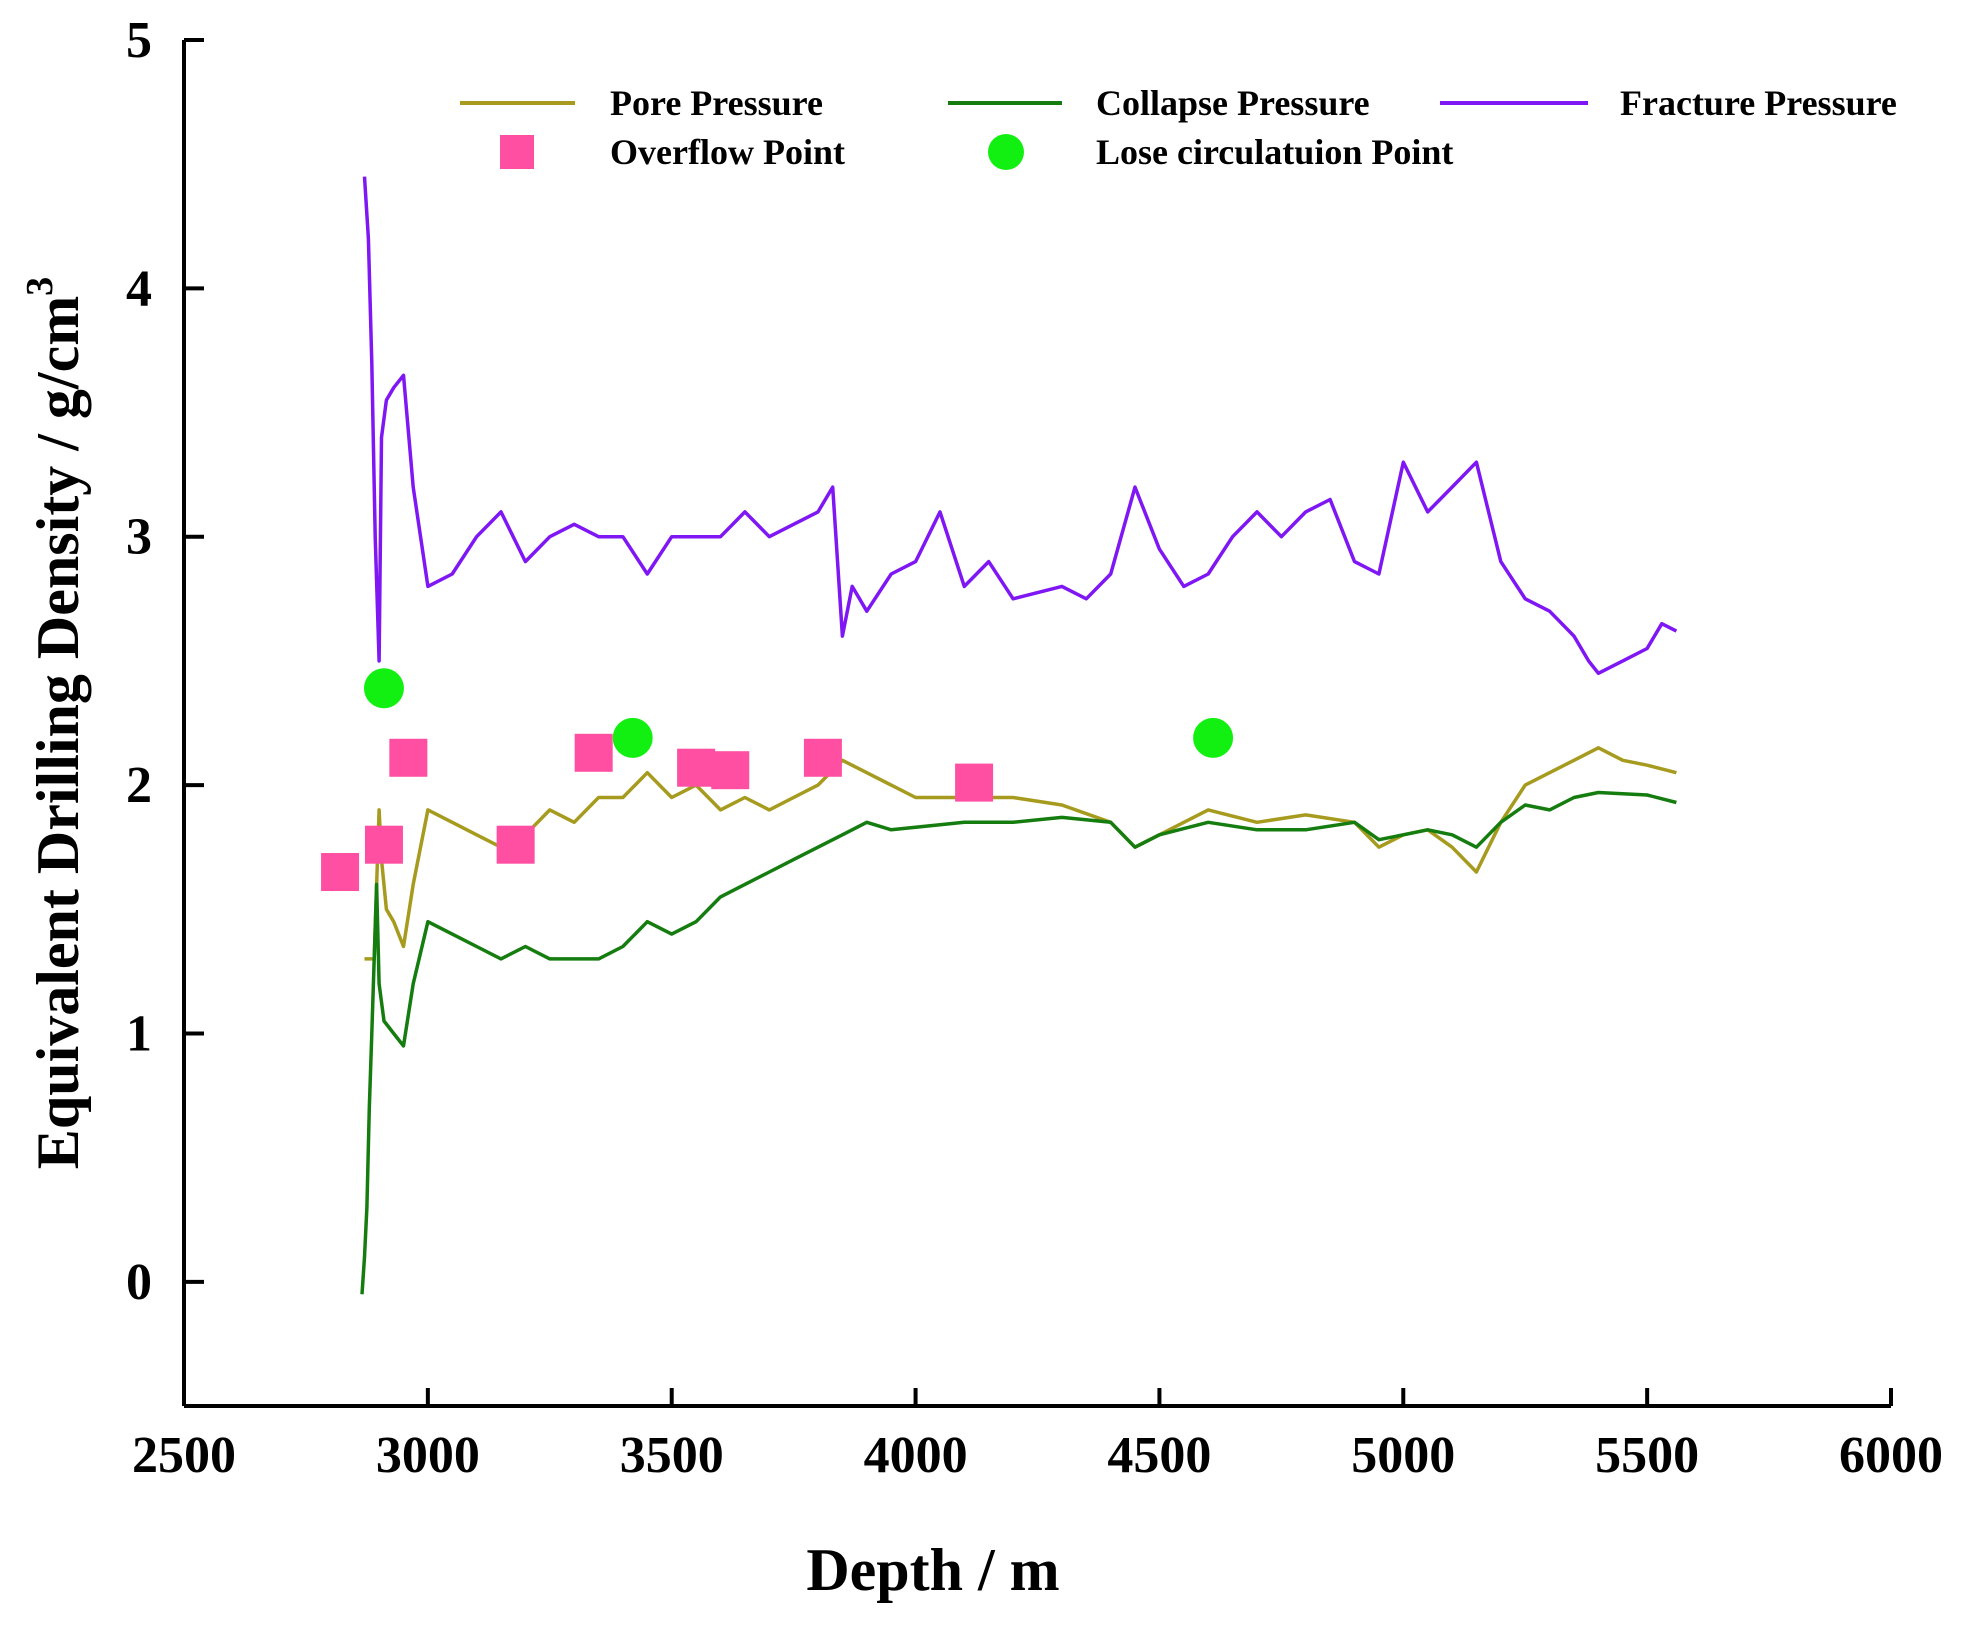  I want to click on x-tick-label: 5000, so click(1403, 1455).